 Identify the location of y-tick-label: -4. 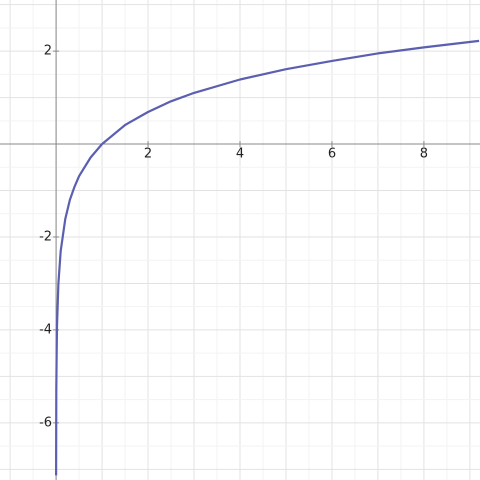
(45, 329).